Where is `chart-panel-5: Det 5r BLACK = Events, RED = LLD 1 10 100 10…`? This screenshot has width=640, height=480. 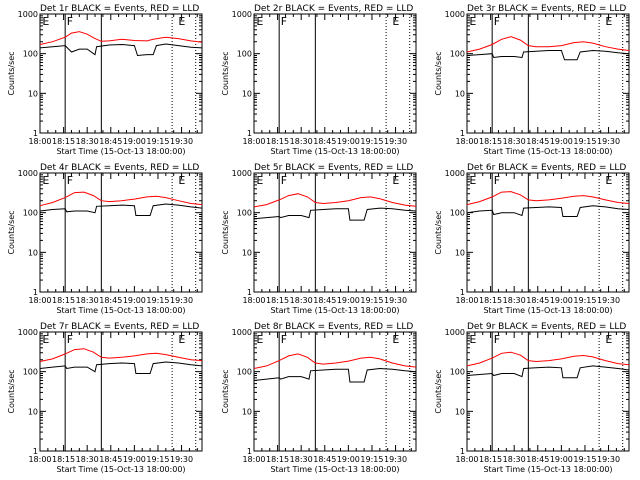 chart-panel-5: Det 5r BLACK = Events, RED = LLD 1 10 100 10… is located at coordinates (319, 239).